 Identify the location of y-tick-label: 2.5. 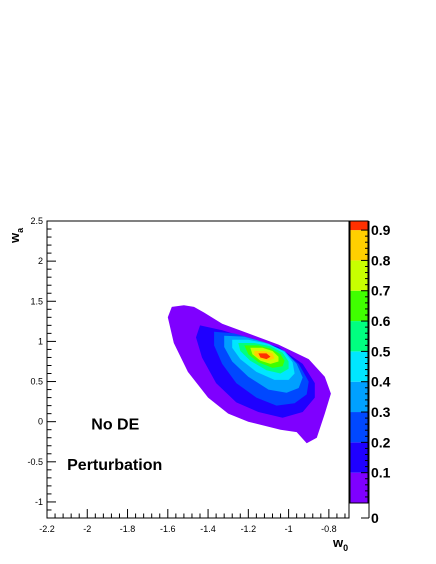
(36, 221).